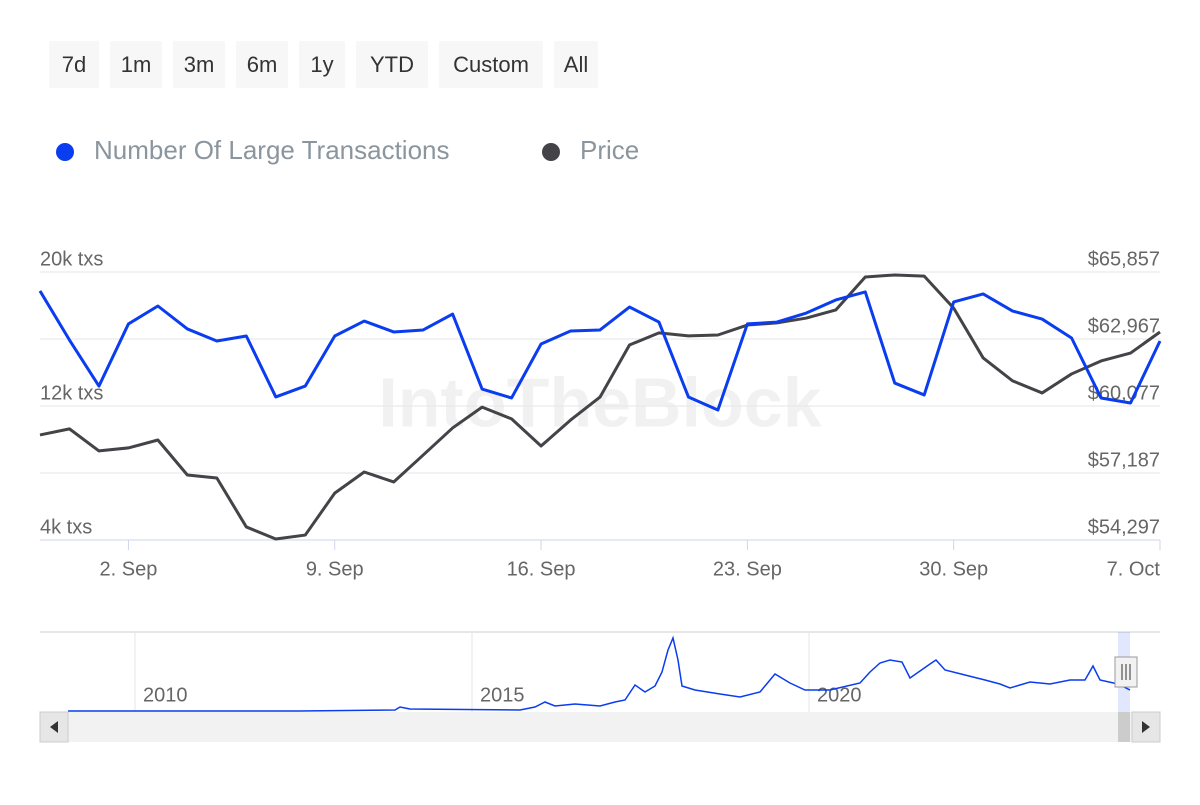 The width and height of the screenshot is (1200, 805). I want to click on watermark: IntoTheBlock, so click(599, 402).